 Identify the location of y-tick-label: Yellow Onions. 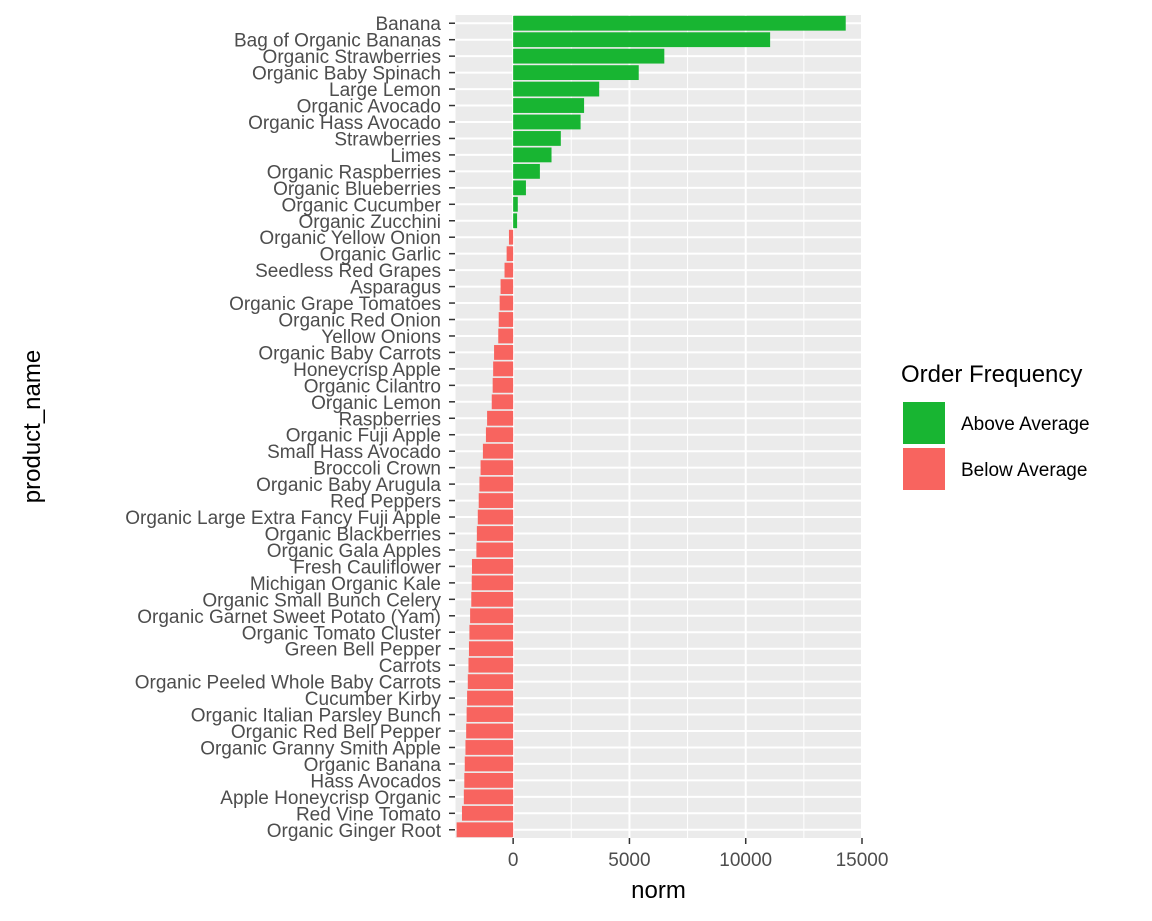
(381, 337).